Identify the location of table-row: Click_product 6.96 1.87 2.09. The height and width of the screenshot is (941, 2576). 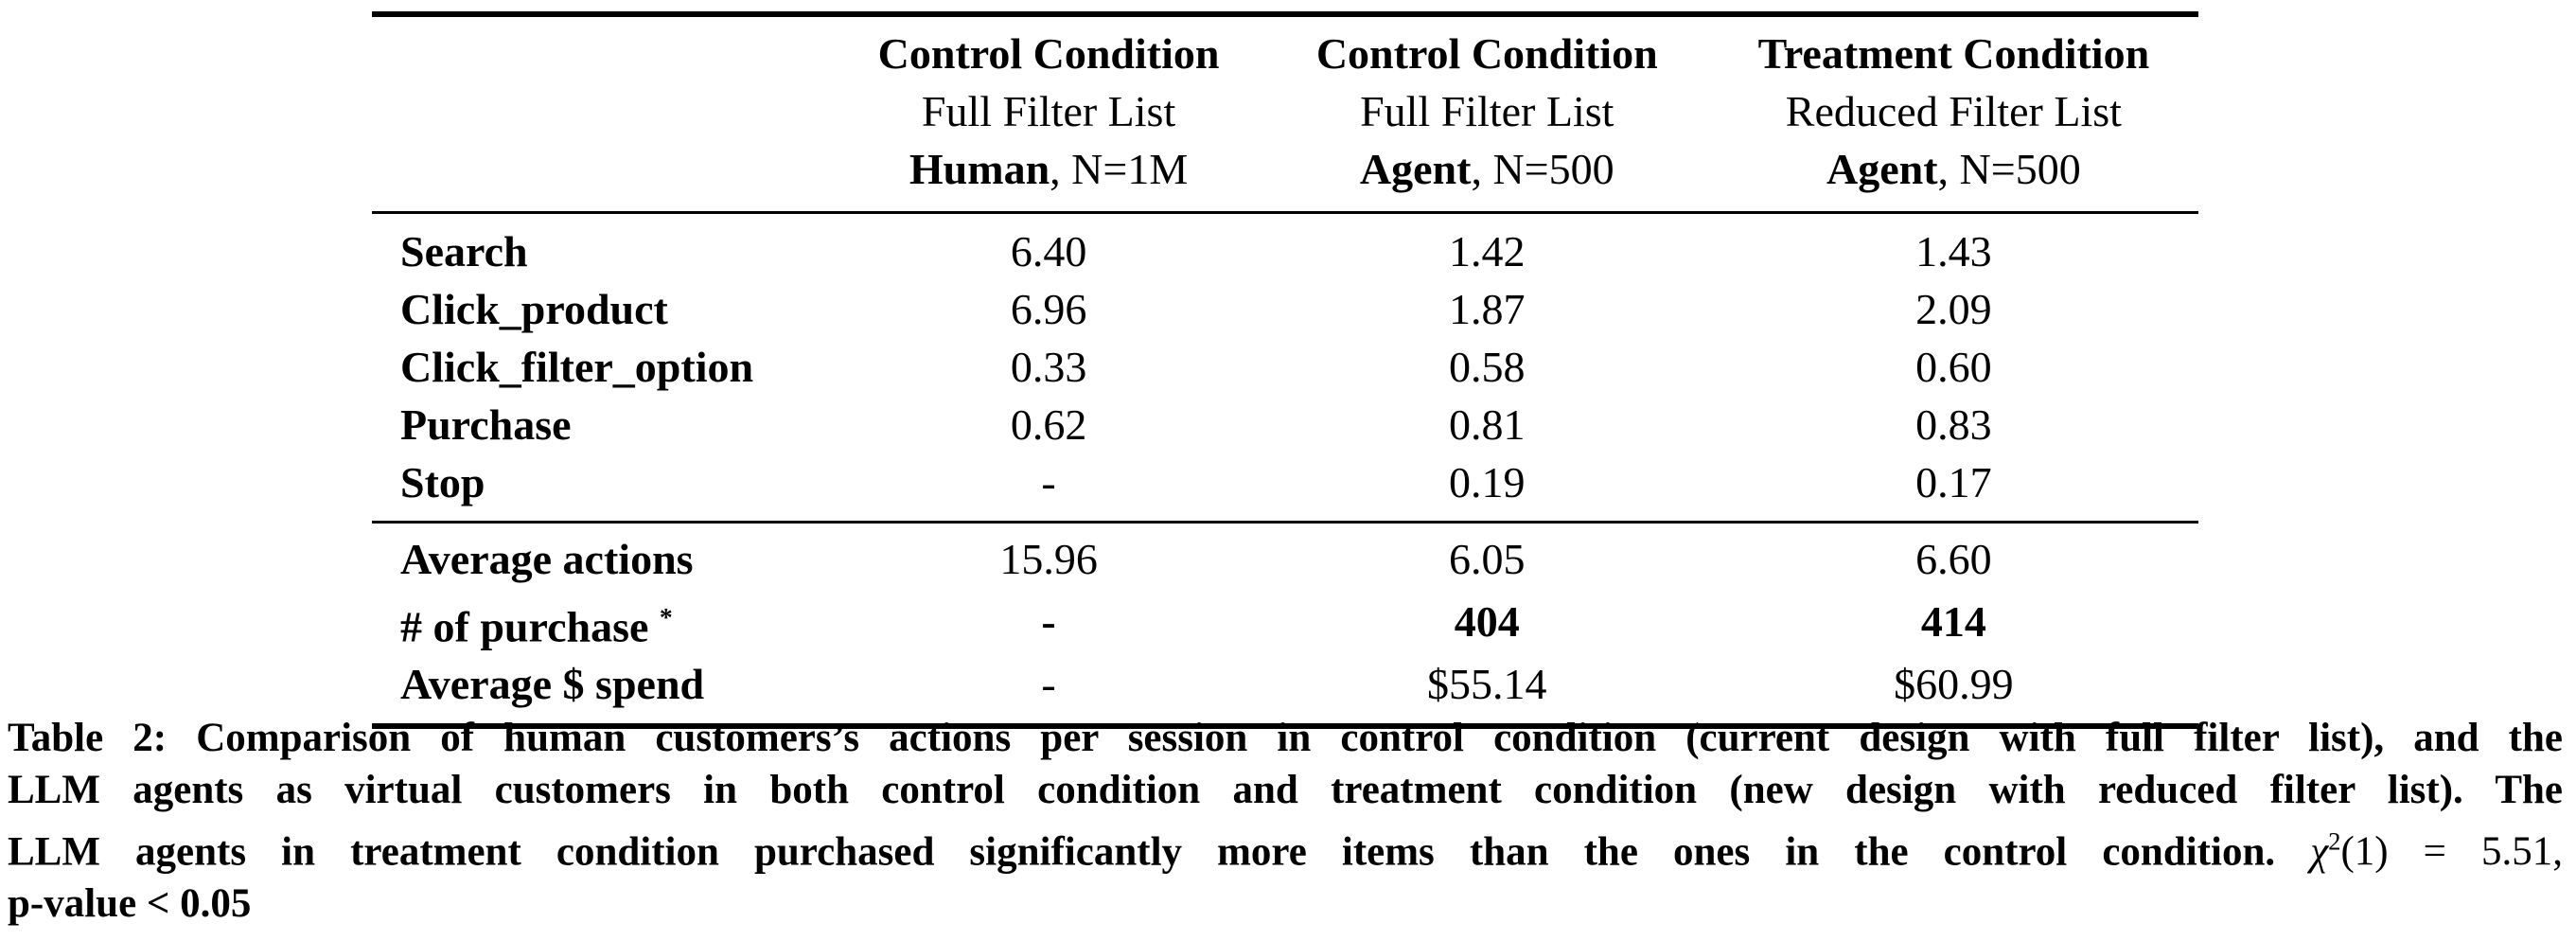
(1285, 309).